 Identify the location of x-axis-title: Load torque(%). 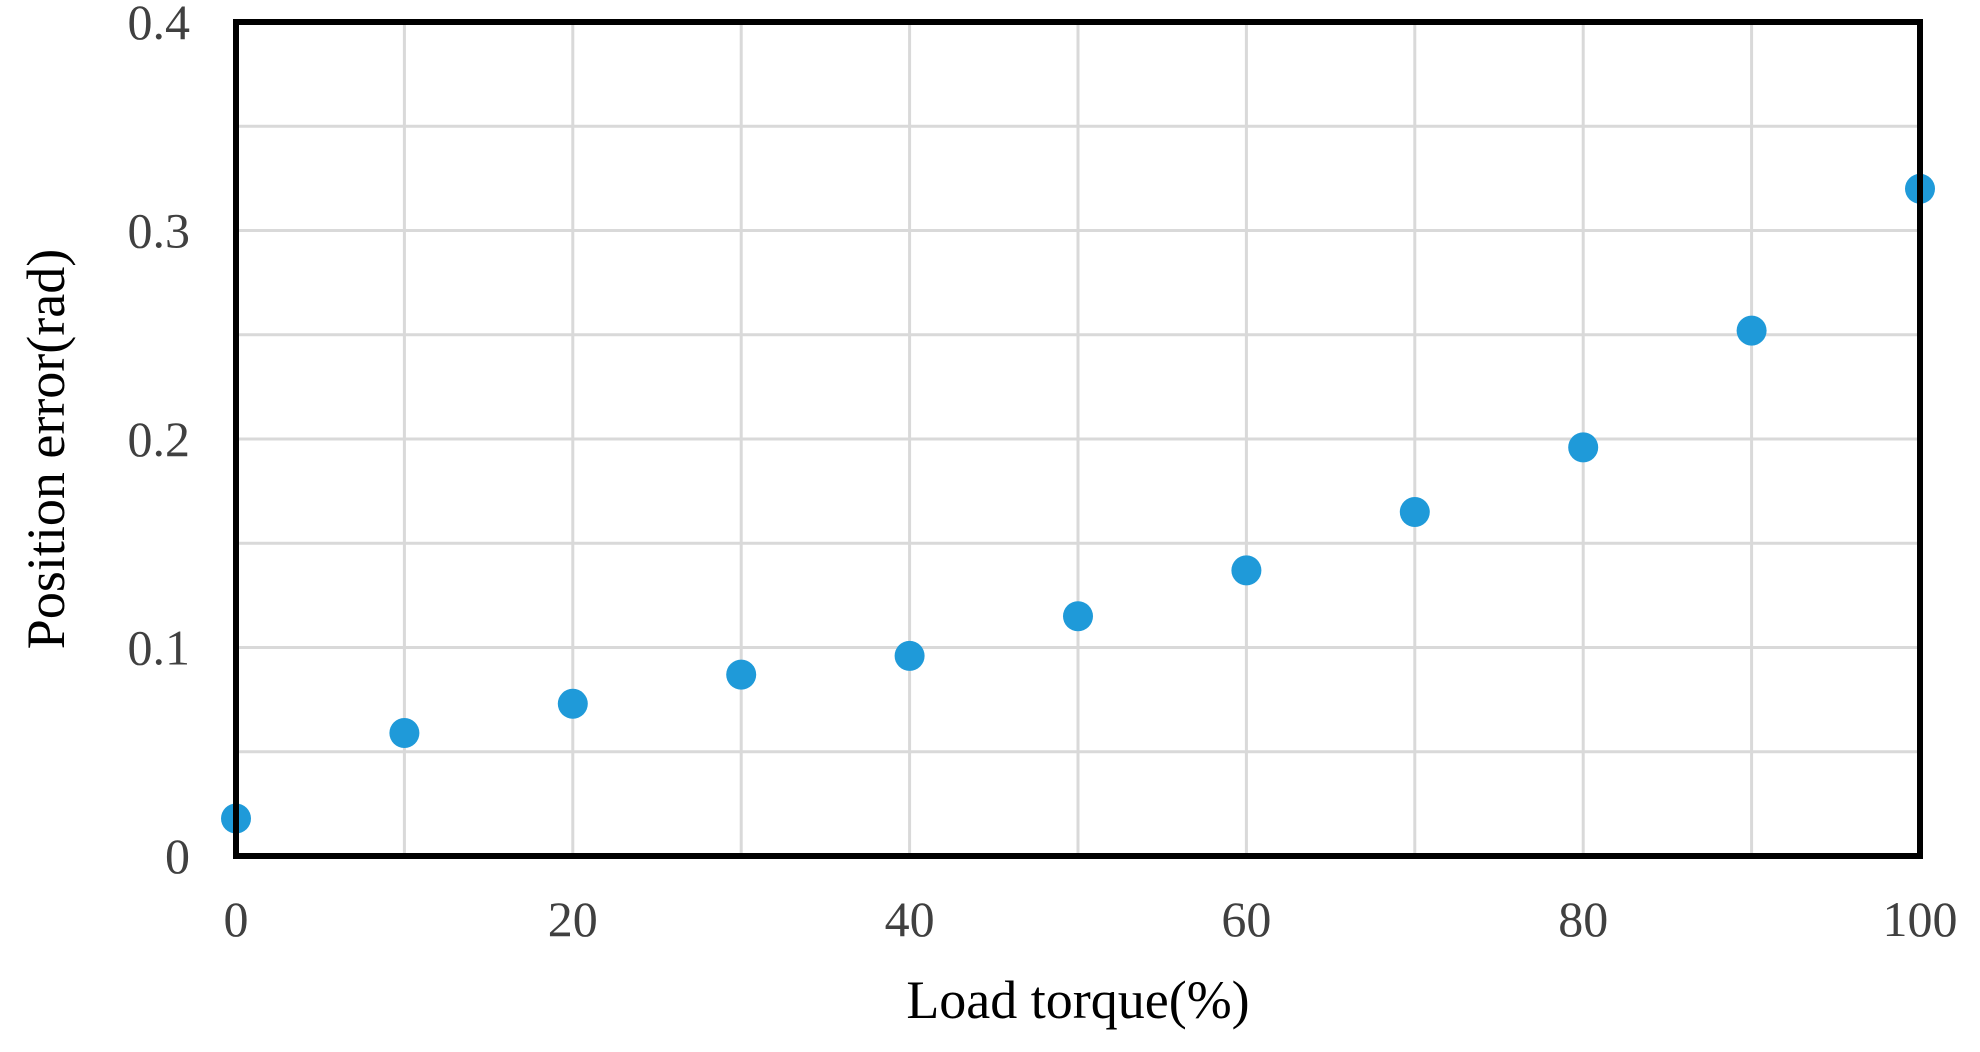
(1077, 1000).